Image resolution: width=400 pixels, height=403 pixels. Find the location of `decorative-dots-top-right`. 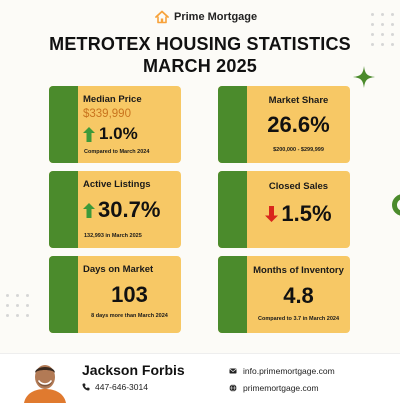

decorative-dots-top-right is located at coordinates (382, 29).